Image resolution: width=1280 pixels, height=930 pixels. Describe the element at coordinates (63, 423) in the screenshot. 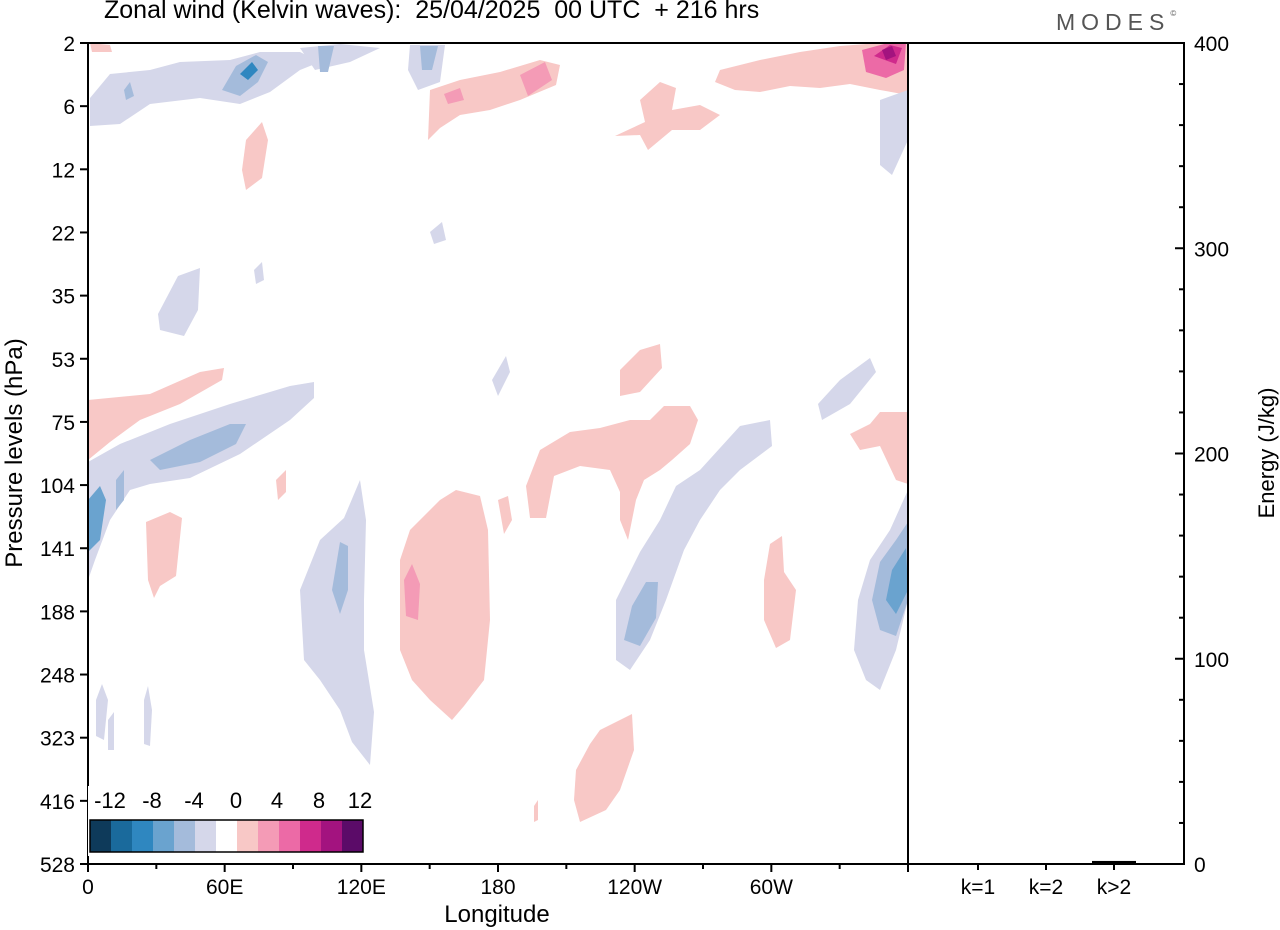

I see `y-tick-label: 75` at that location.